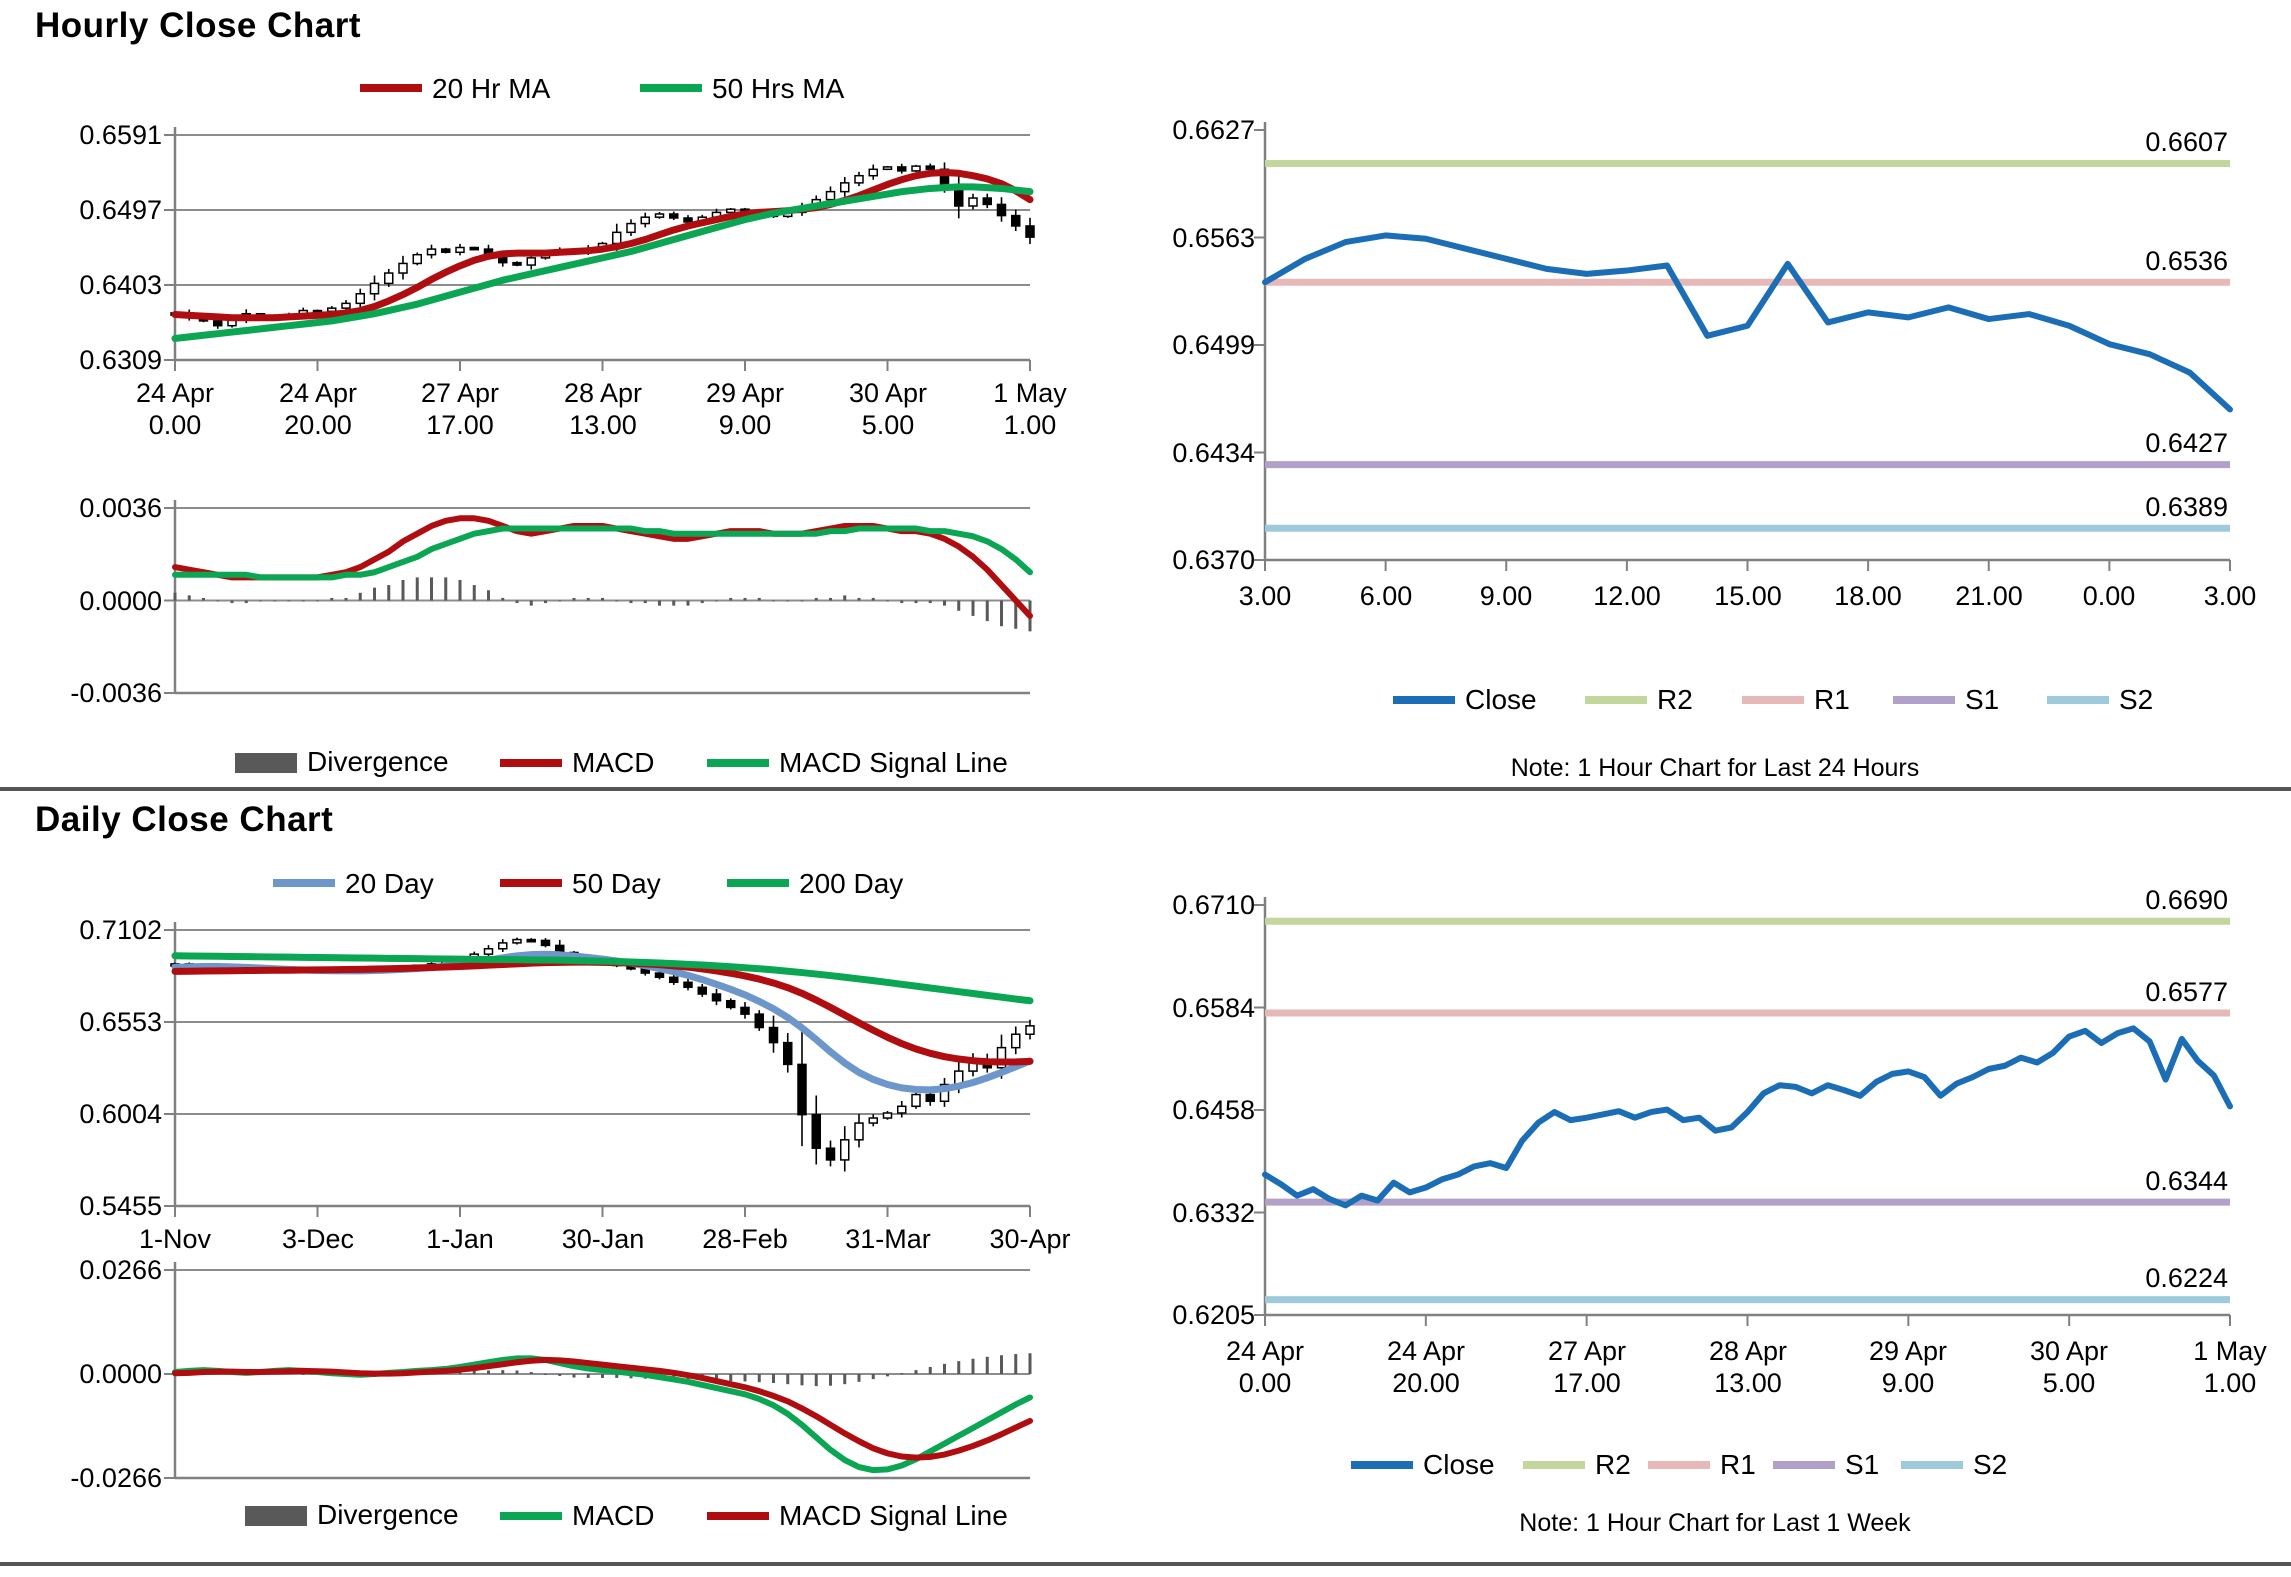 Image resolution: width=2291 pixels, height=1577 pixels. I want to click on y-tick: 0.7102, so click(120, 930).